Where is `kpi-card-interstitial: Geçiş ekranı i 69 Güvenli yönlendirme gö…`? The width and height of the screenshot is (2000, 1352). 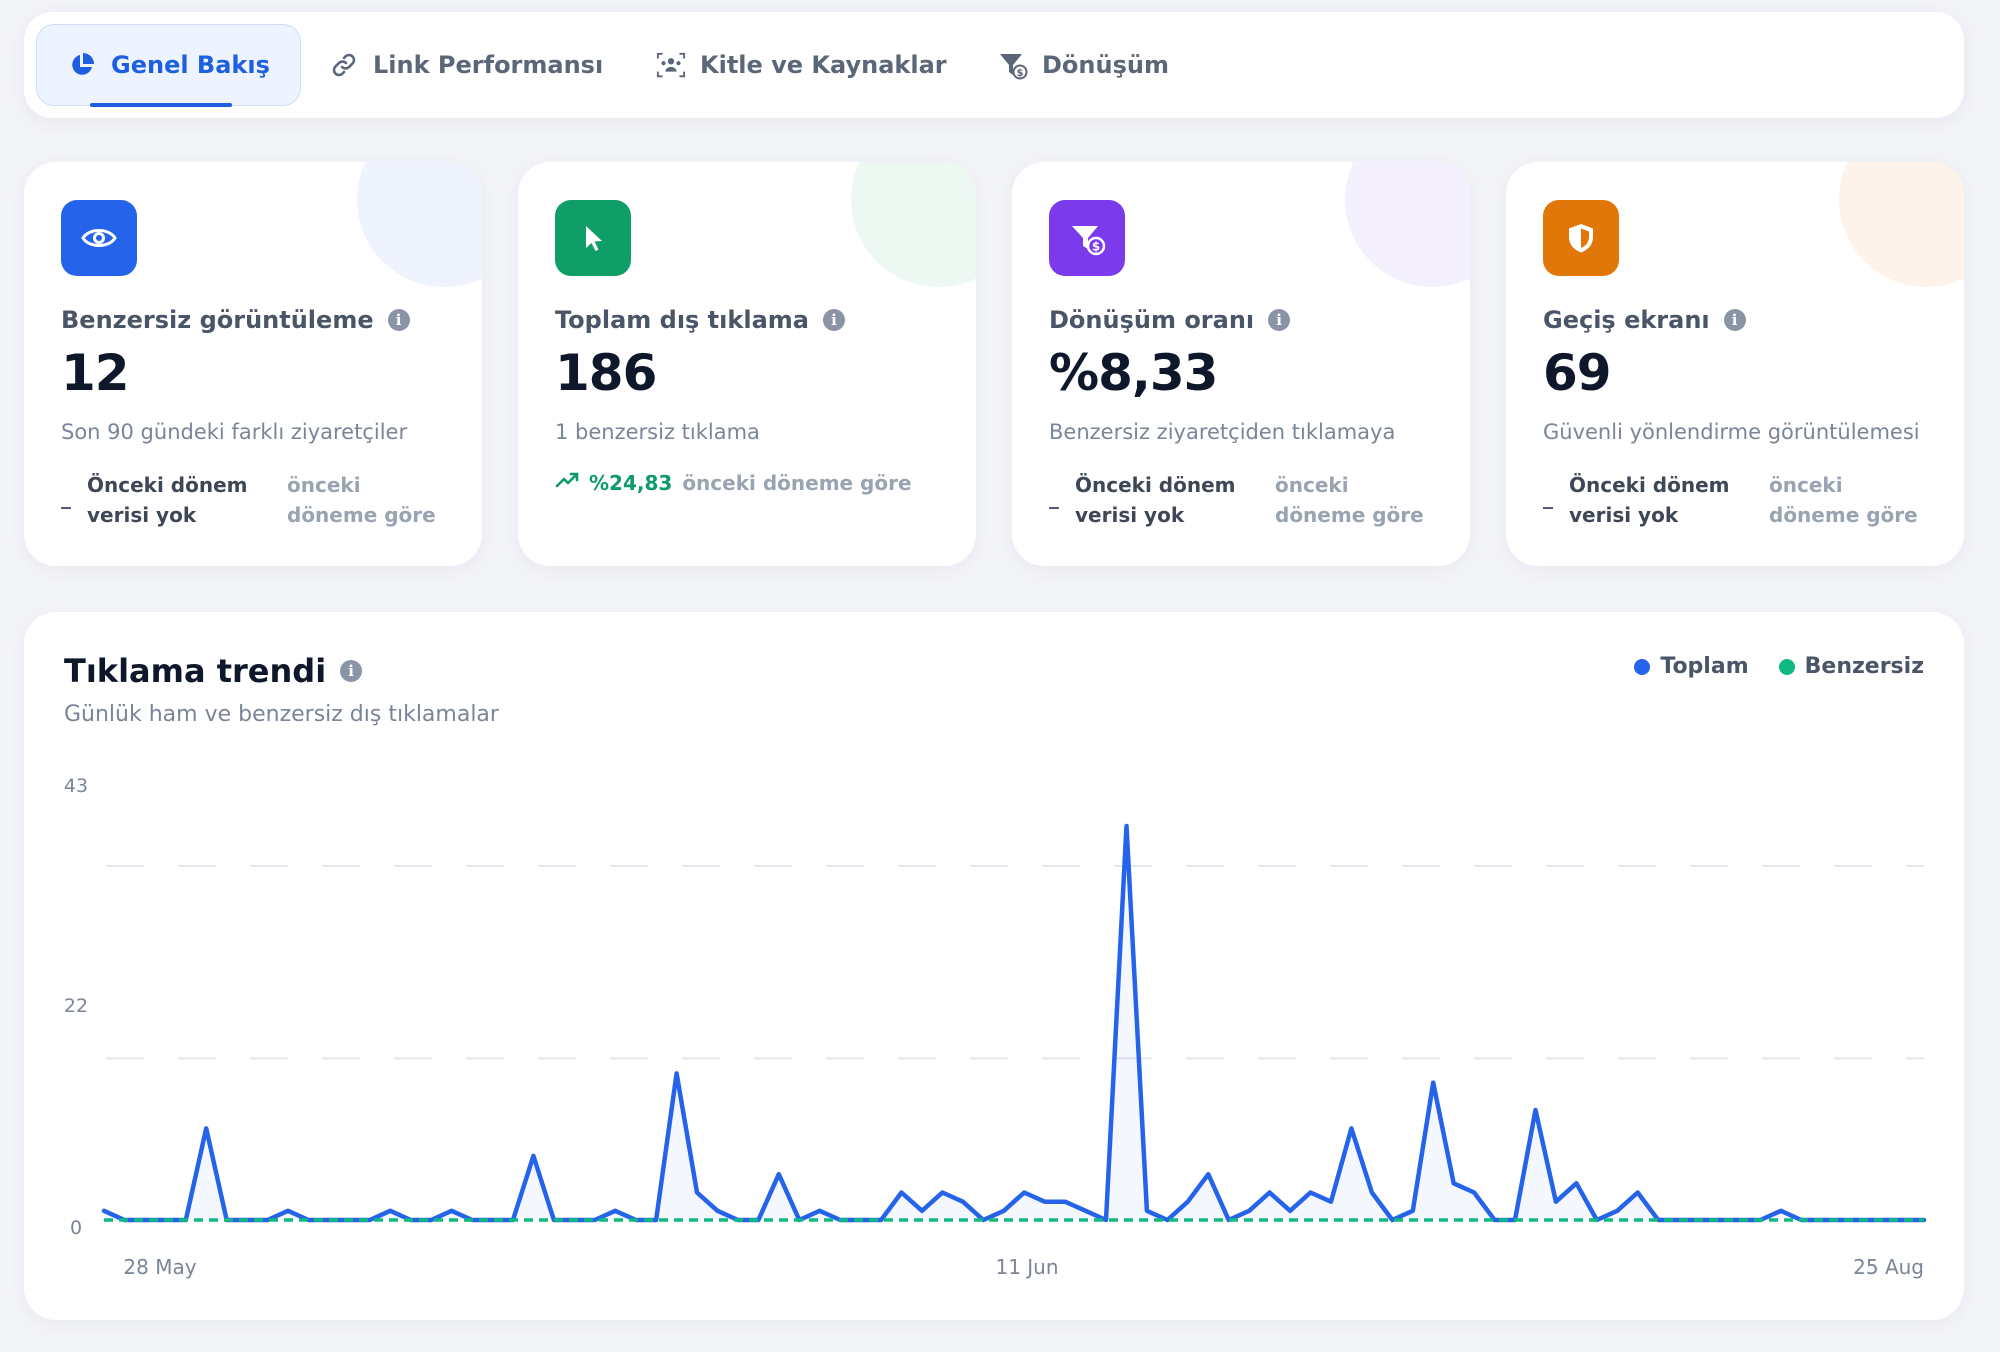 kpi-card-interstitial: Geçiş ekranı i 69 Güvenli yönlendirme gö… is located at coordinates (1735, 364).